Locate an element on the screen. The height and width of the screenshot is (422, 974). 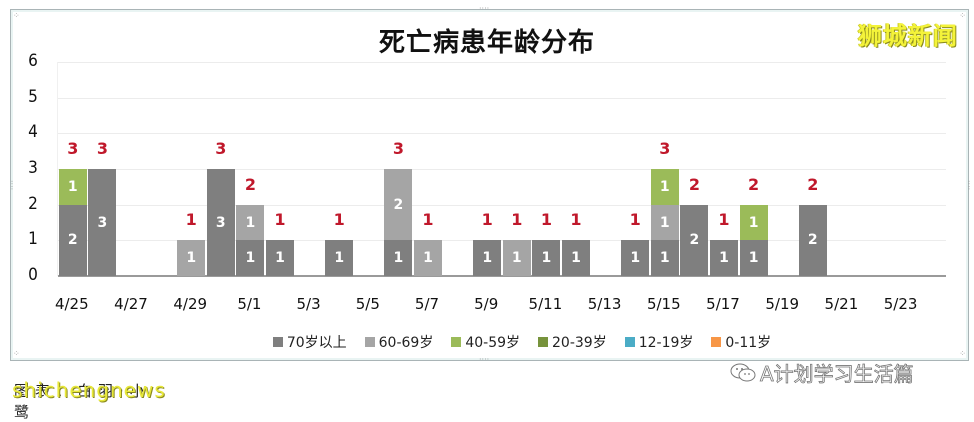
bar-5/9: 1 is located at coordinates (487, 258).